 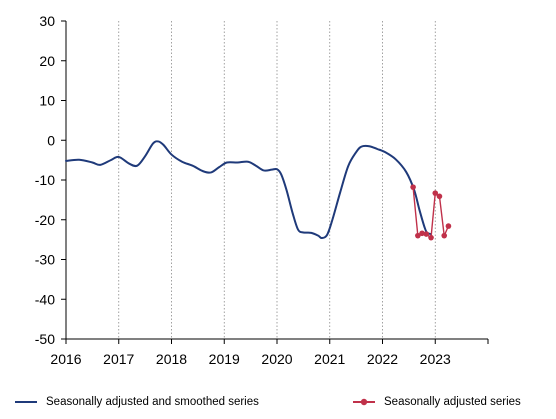 What do you see at coordinates (364, 402) in the screenshot?
I see `legend-swatch-adjusted` at bounding box center [364, 402].